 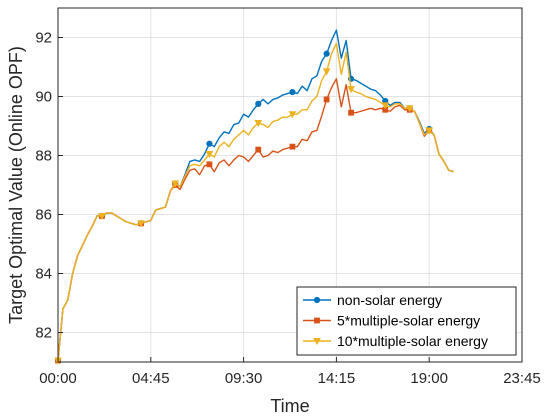 What do you see at coordinates (429, 378) in the screenshot?
I see `x-tick-label: 19:00` at bounding box center [429, 378].